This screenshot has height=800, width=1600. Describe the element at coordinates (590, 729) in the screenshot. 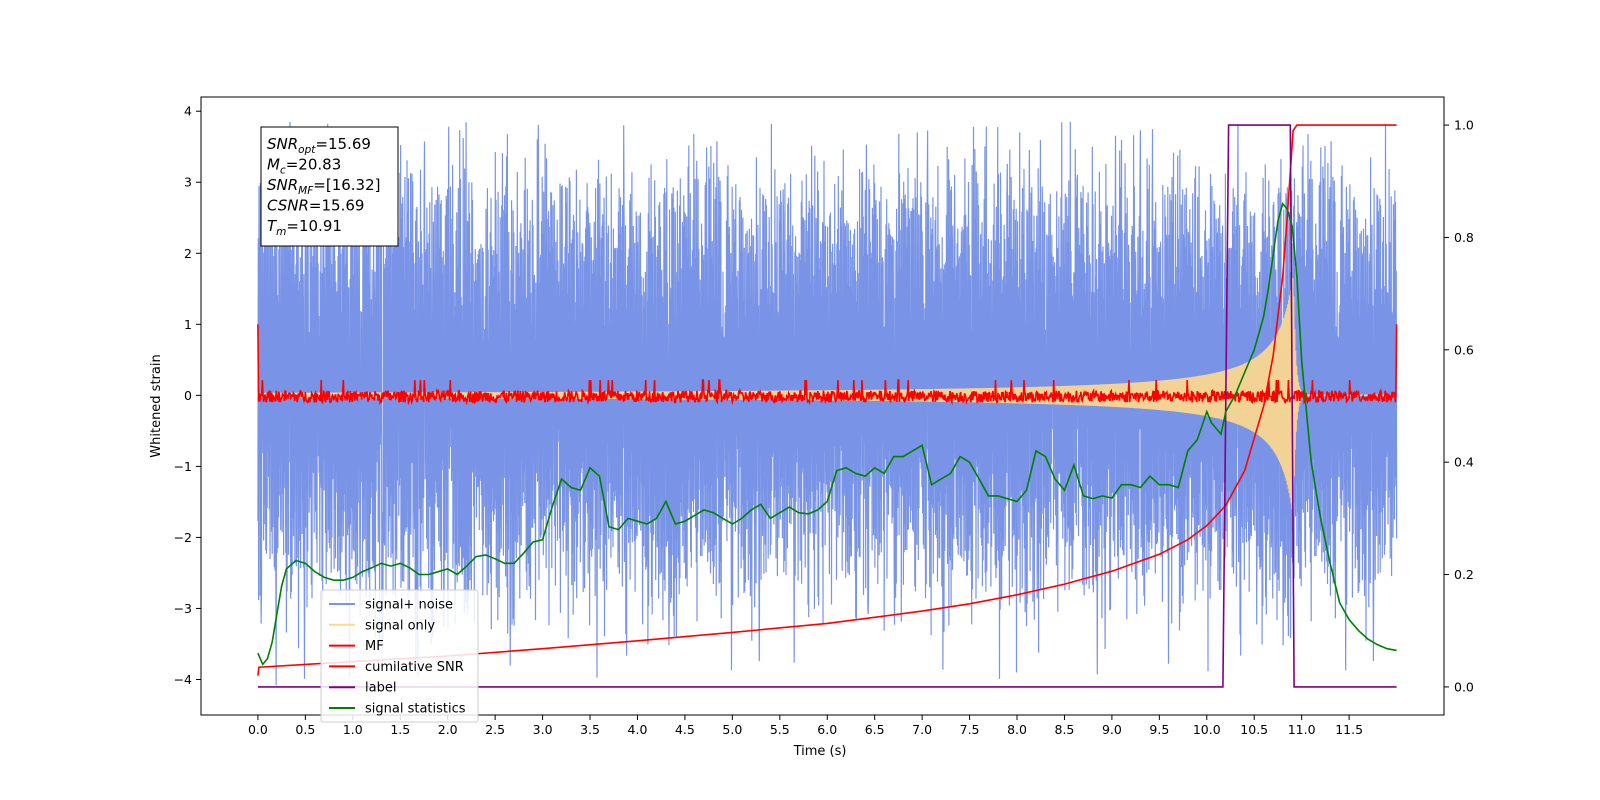

I see `x-tick-label: 3.5` at that location.